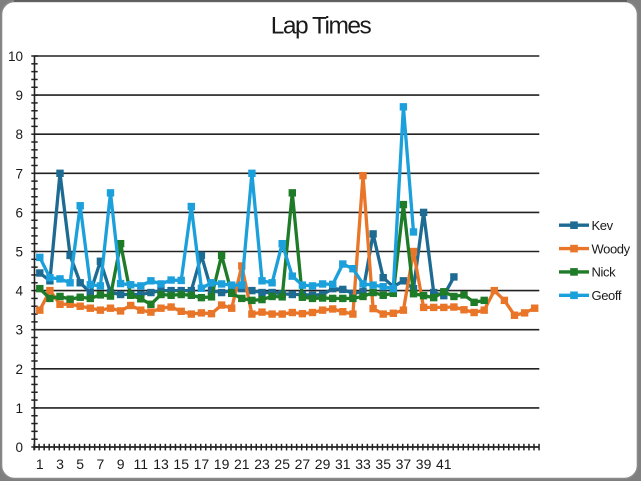 Image resolution: width=641 pixels, height=481 pixels. Describe the element at coordinates (262, 464) in the screenshot. I see `svg-text: 23` at that location.